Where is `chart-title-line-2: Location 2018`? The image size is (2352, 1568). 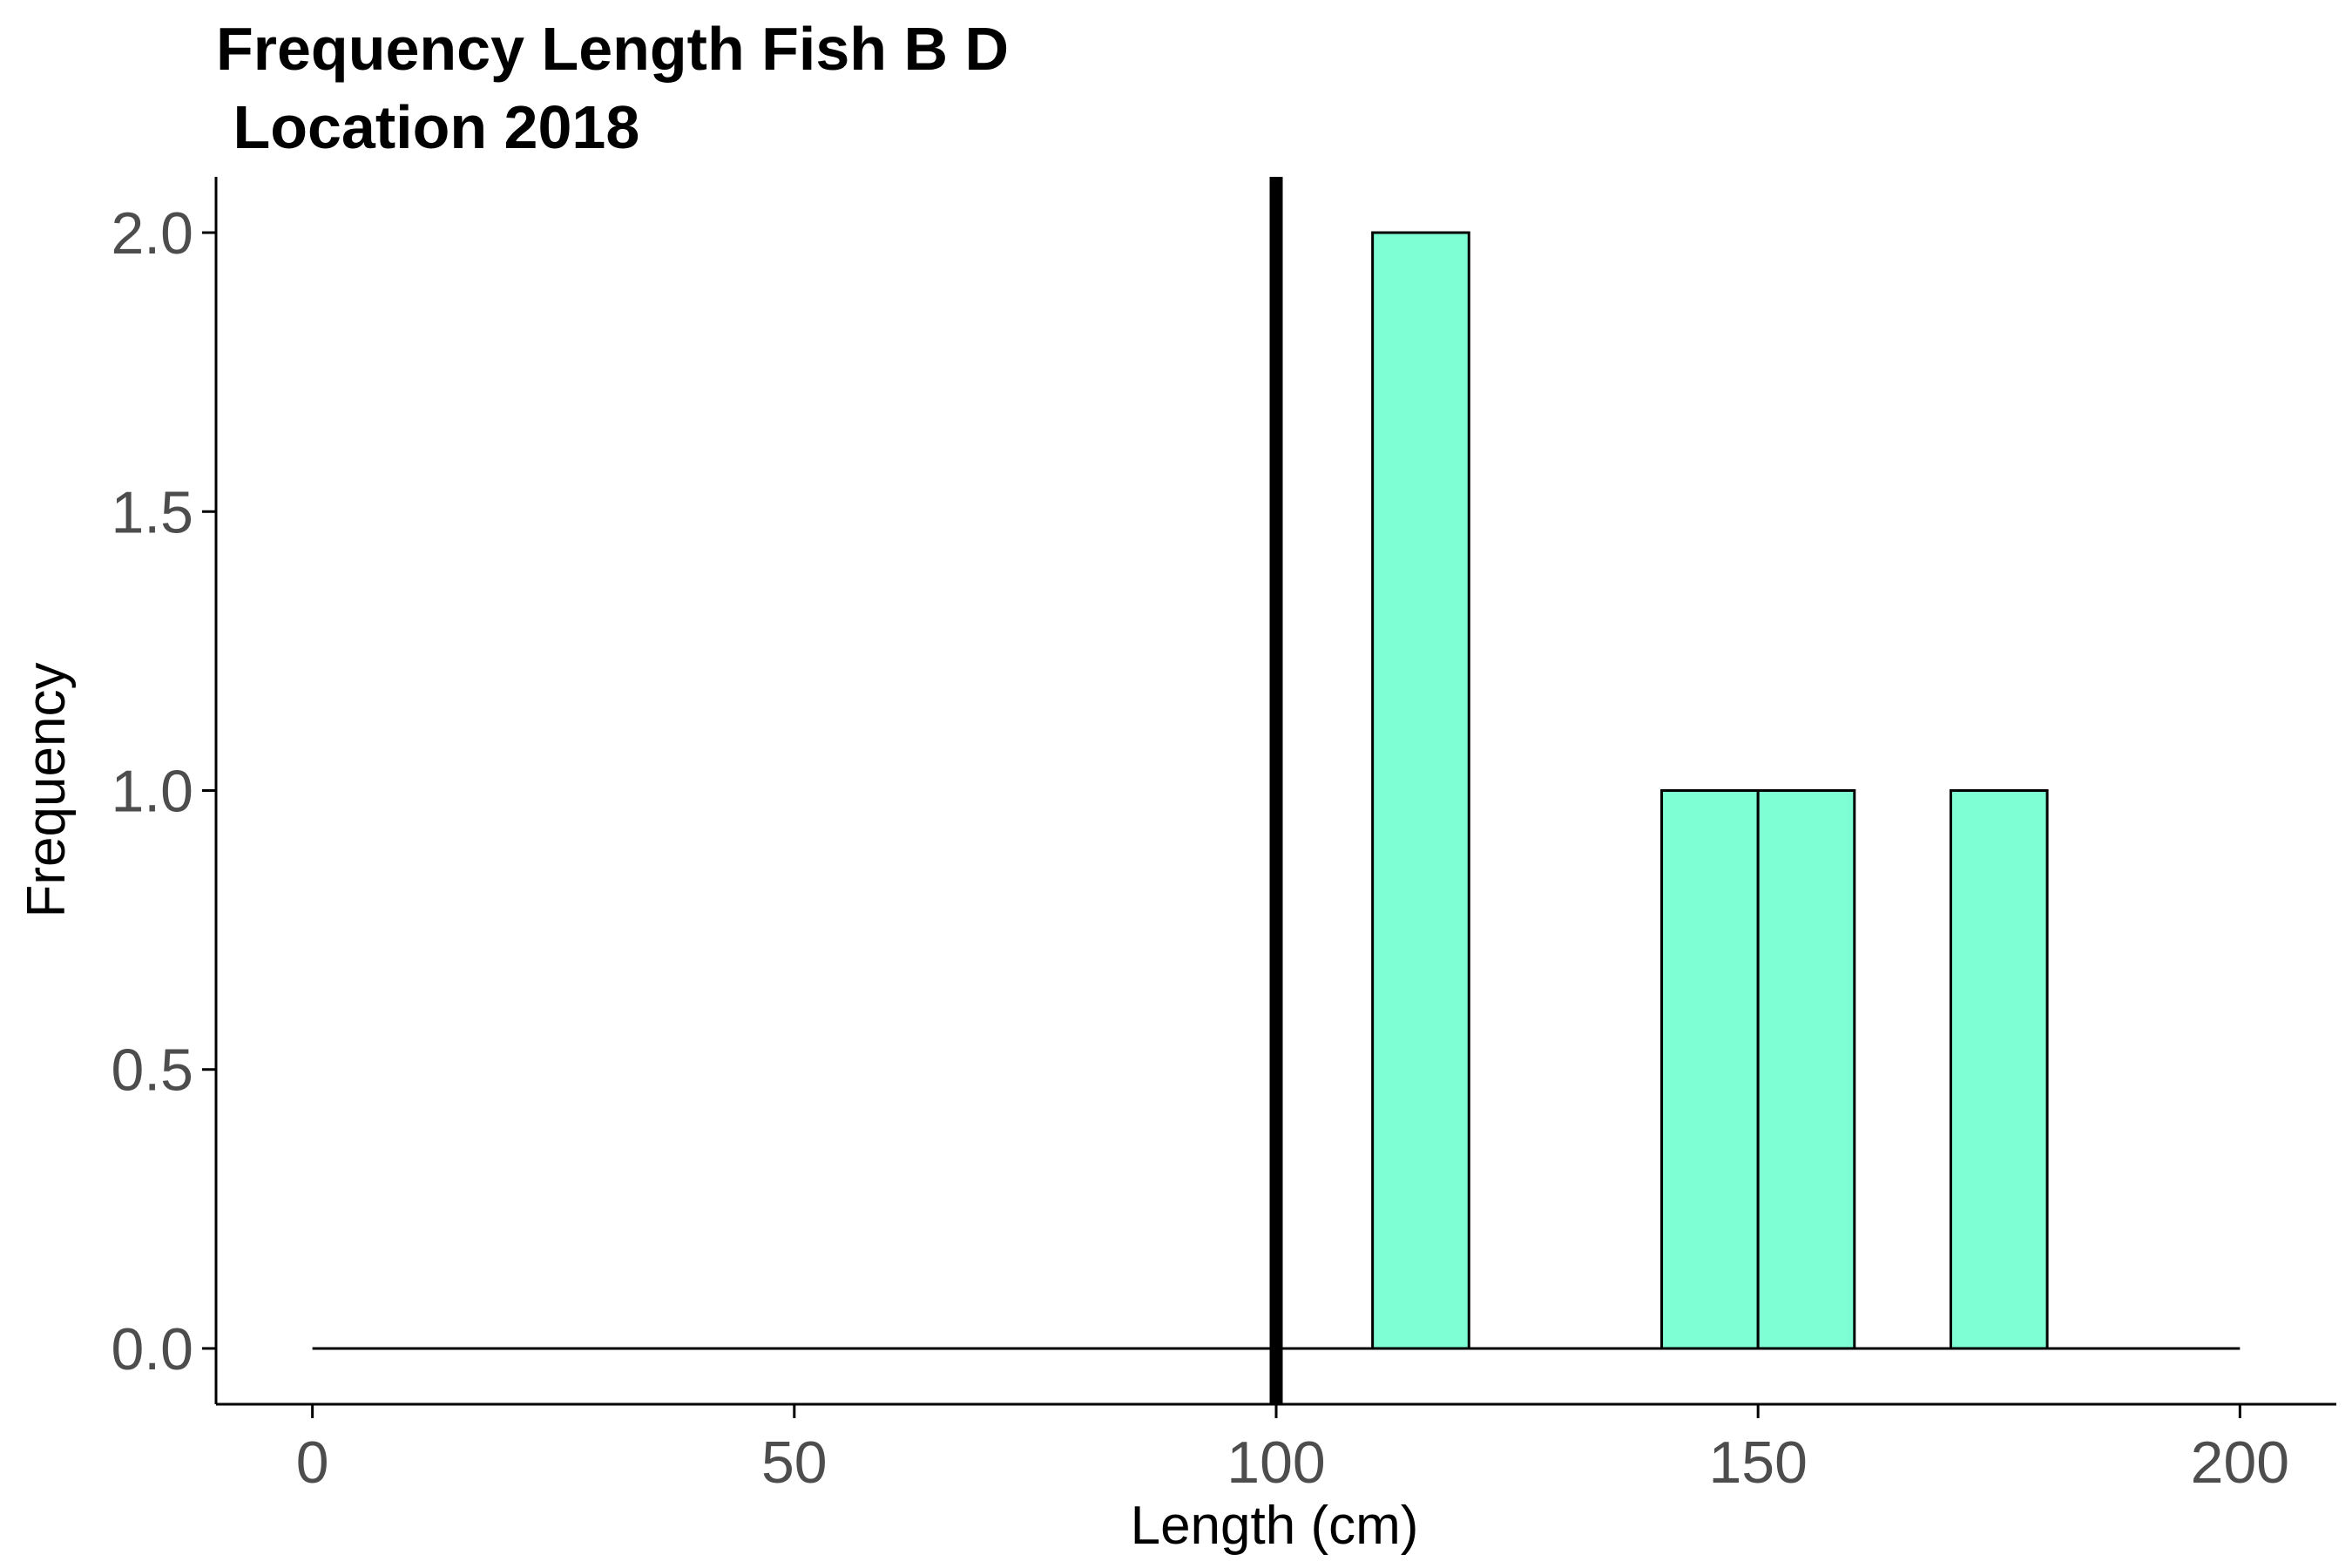 chart-title-line-2: Location 2018 is located at coordinates (427, 127).